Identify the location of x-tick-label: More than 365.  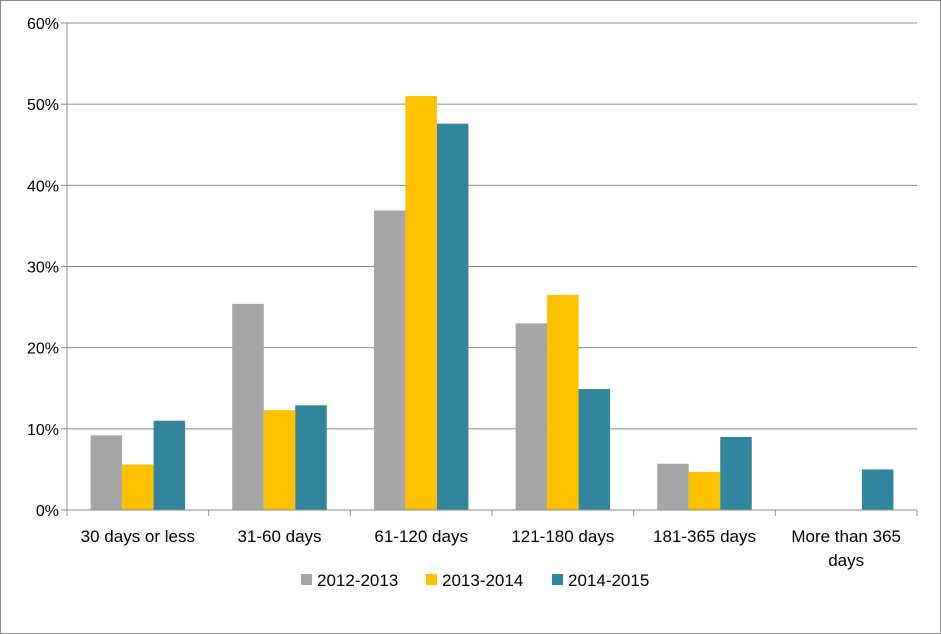
(846, 536).